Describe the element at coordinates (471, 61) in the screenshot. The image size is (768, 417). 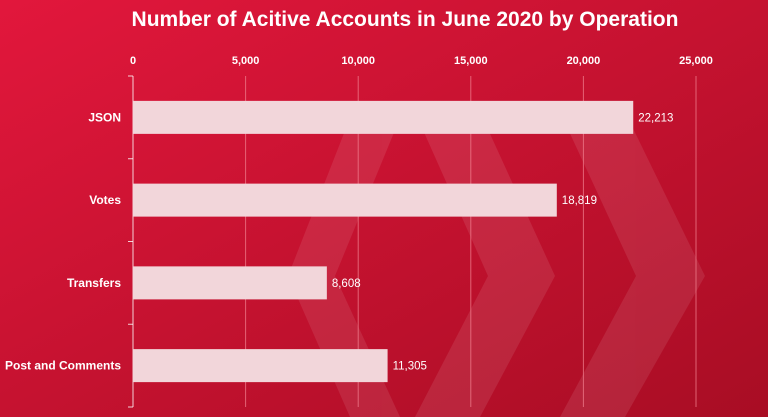
I see `x-tick-label: 15,000` at that location.